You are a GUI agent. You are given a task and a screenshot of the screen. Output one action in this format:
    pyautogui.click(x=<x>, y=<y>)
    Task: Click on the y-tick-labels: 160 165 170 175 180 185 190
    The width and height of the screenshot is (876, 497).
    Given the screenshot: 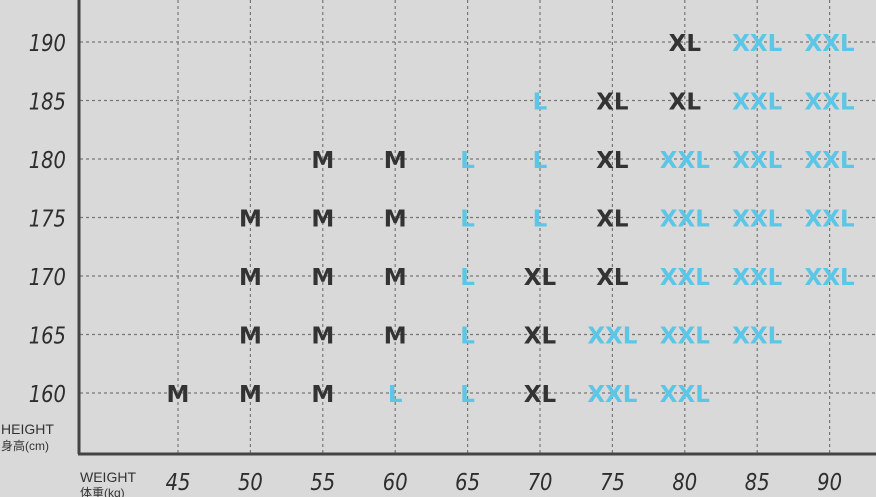 What is the action you would take?
    pyautogui.click(x=47, y=220)
    